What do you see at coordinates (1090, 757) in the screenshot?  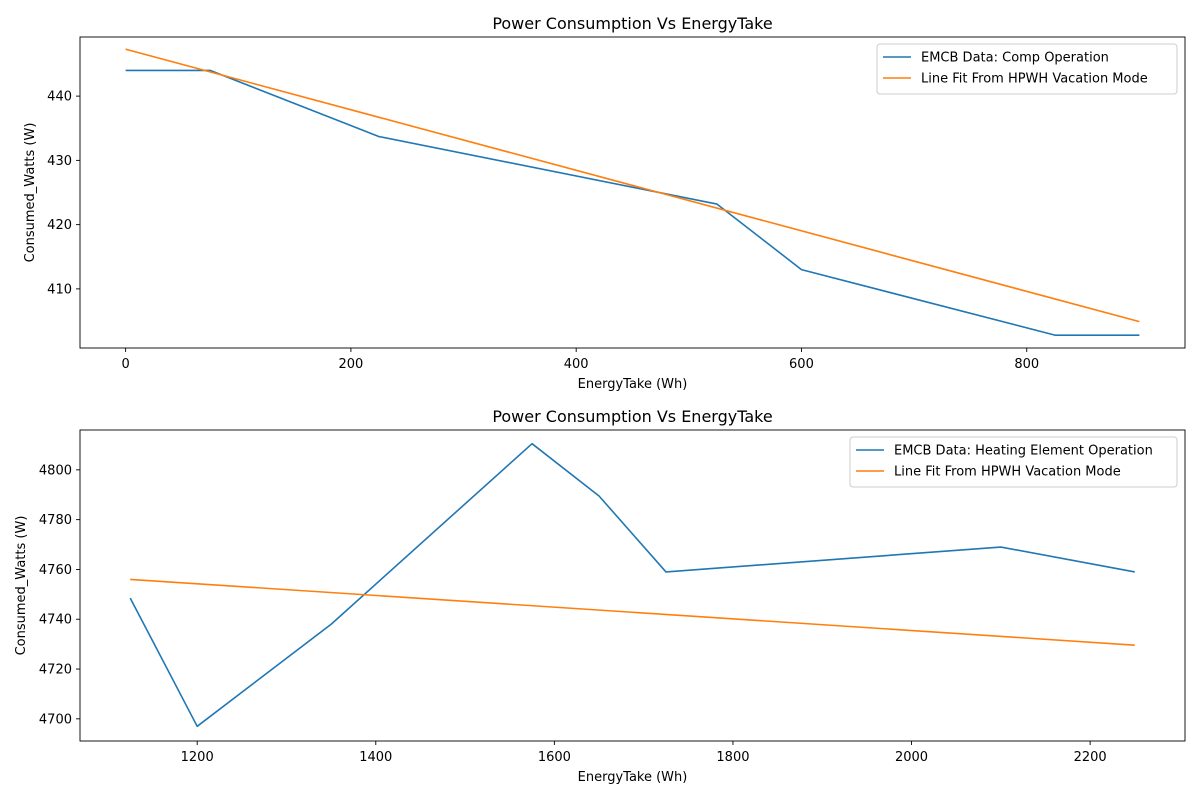 I see `x-tick-label: 2200` at bounding box center [1090, 757].